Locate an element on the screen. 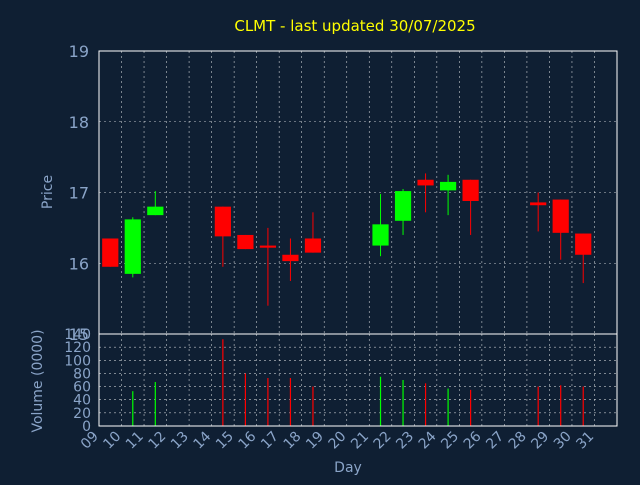 This screenshot has width=640, height=485. volume-tick-label: 0 is located at coordinates (86, 427).